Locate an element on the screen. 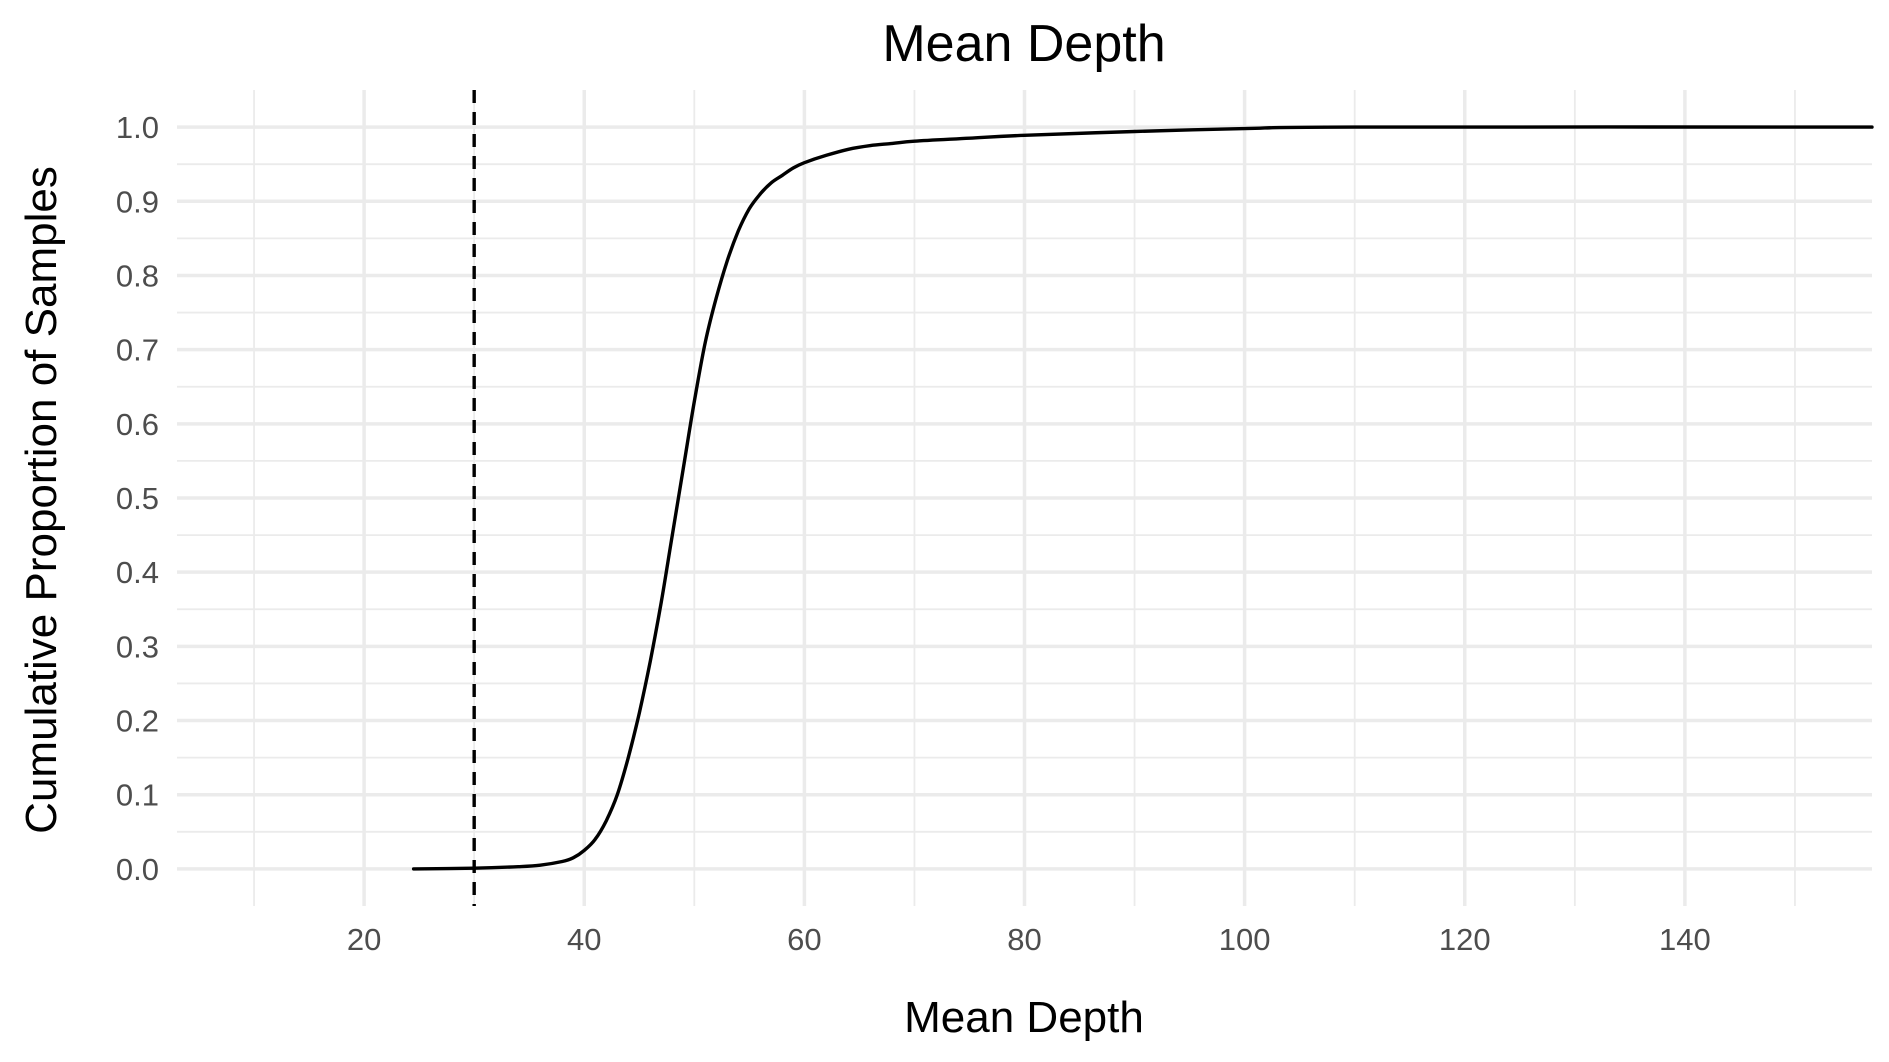 The height and width of the screenshot is (1062, 1889). x-tick-label: 40 is located at coordinates (584, 939).